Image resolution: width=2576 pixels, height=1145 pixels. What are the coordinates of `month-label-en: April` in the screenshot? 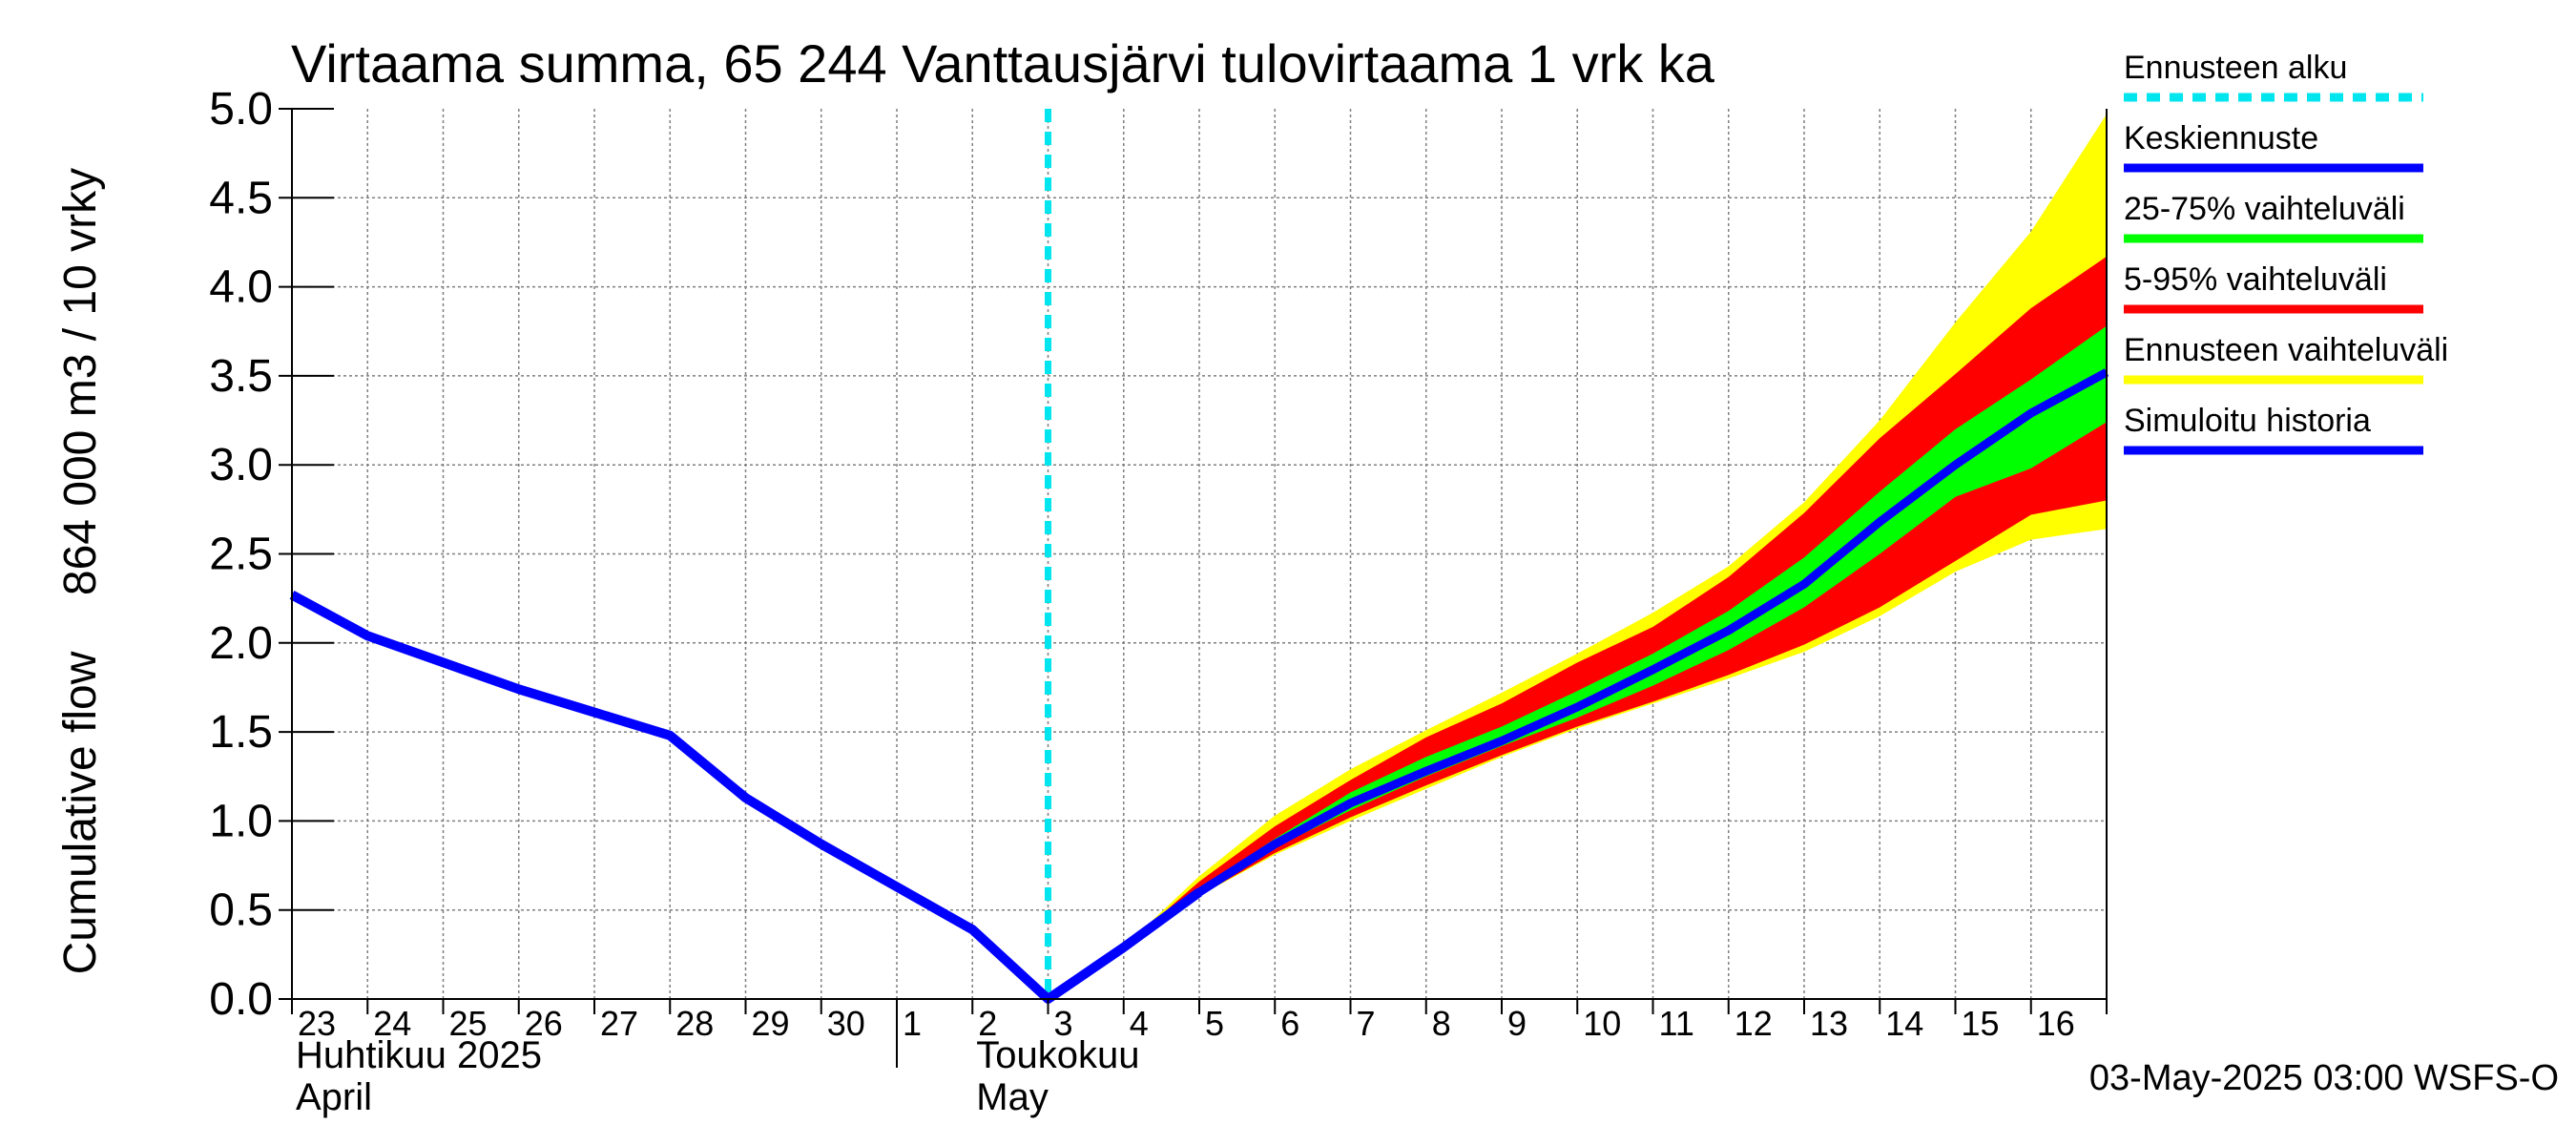 It's located at (334, 1097).